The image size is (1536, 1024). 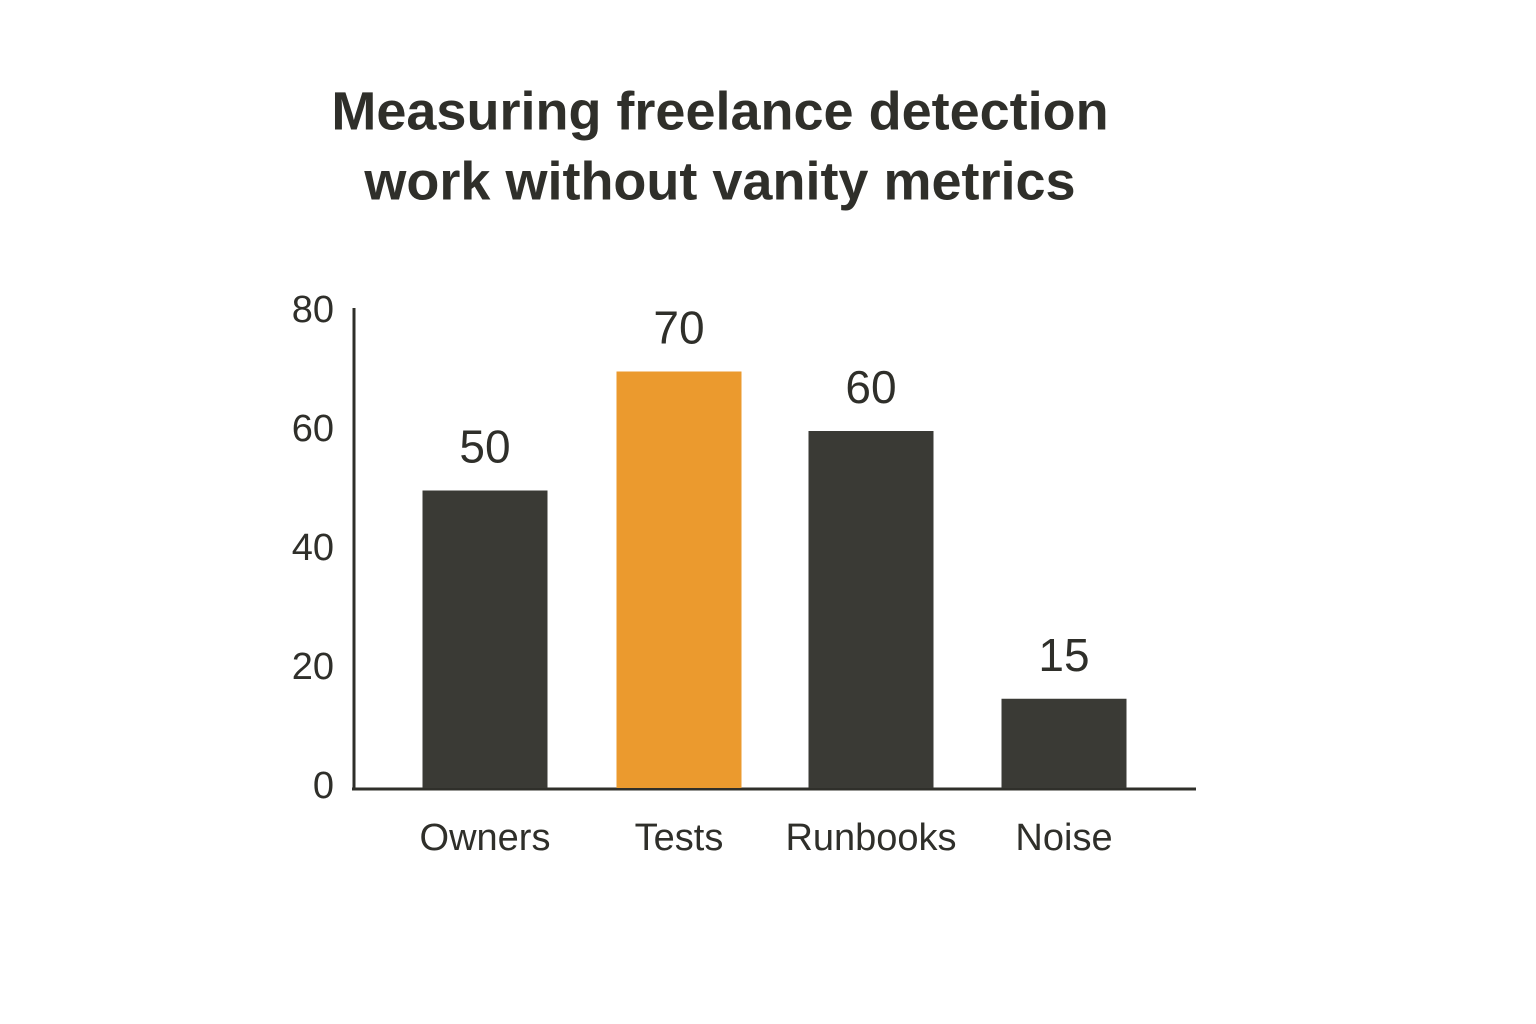 What do you see at coordinates (485, 838) in the screenshot?
I see `x-tick-label: Owners` at bounding box center [485, 838].